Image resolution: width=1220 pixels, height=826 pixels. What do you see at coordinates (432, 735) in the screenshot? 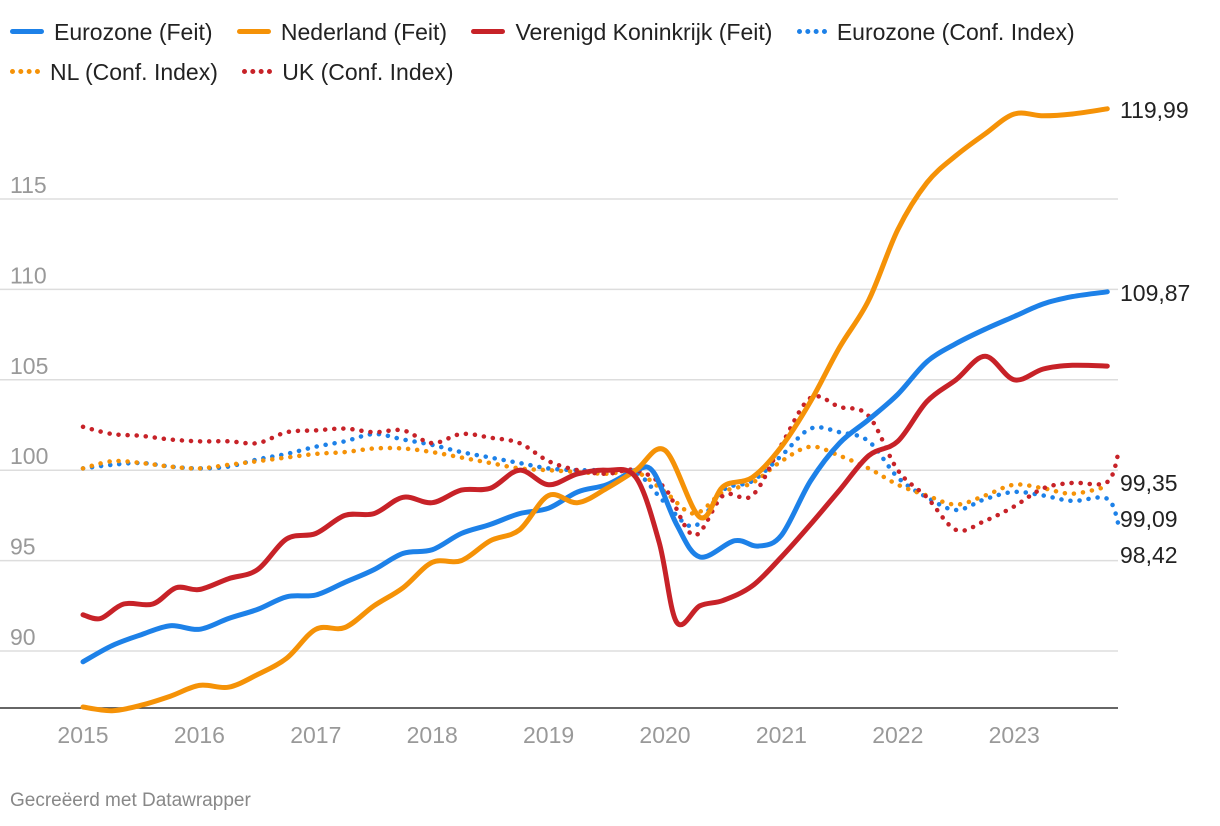
I see `x-tick-label-2018: 2018` at bounding box center [432, 735].